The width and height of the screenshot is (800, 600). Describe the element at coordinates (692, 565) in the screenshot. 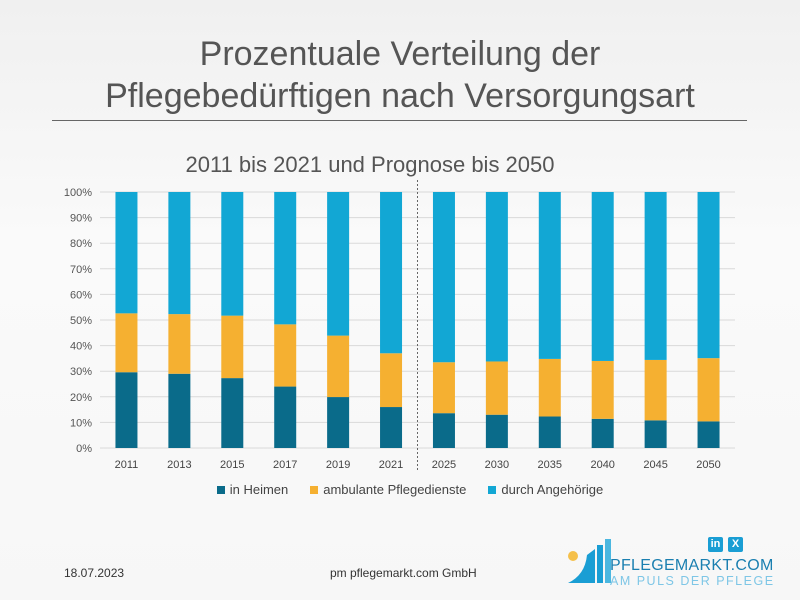

I see `brand-name: PFLEGEMARKT.COM` at that location.